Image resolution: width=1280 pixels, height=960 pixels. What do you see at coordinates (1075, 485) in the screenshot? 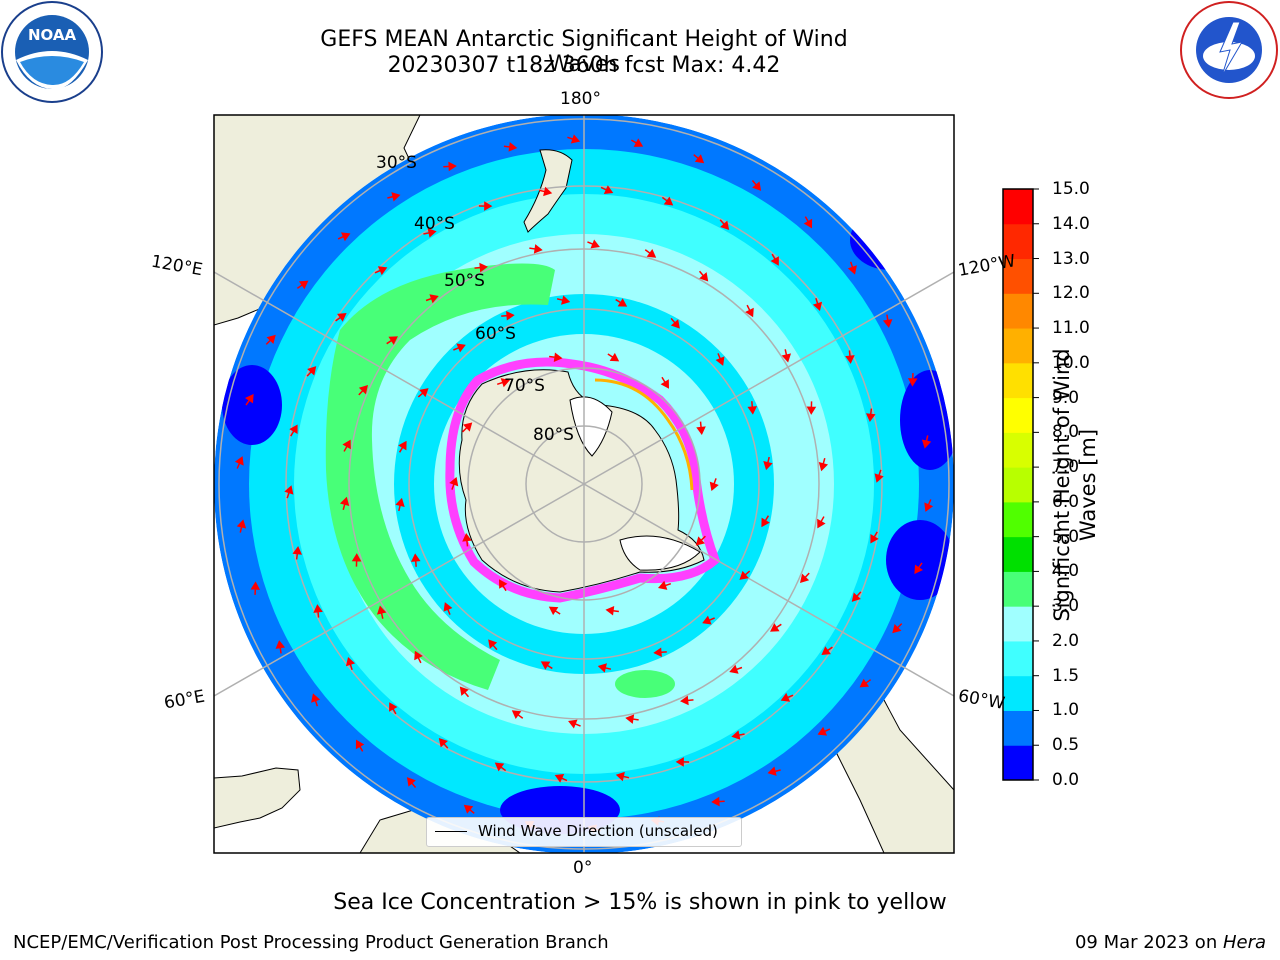
I see `colorbar-title: Significant Height of Wind Waves [m]` at bounding box center [1075, 485].